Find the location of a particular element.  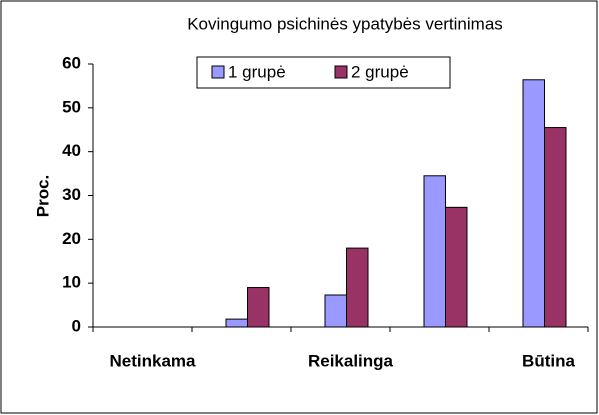

y-tick-label: 10 is located at coordinates (71, 282).